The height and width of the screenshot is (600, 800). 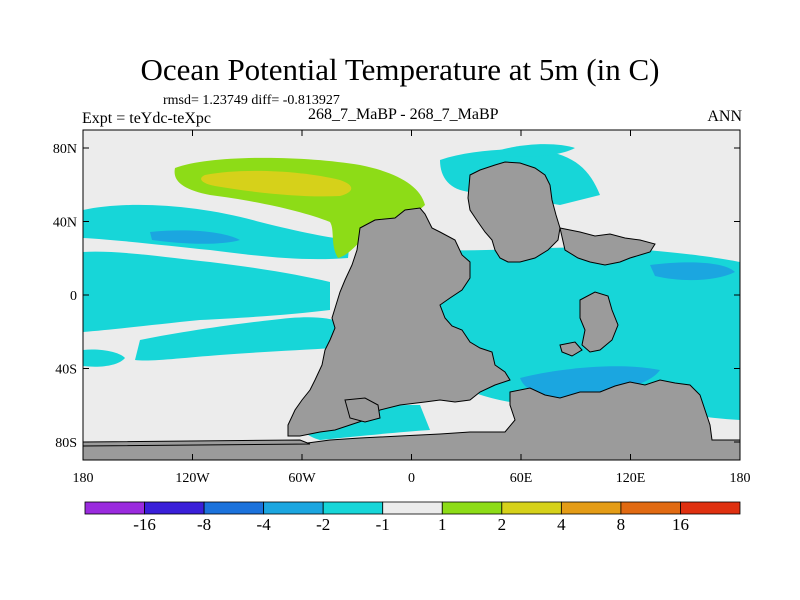 I want to click on land-south-band-west, so click(x=197, y=443).